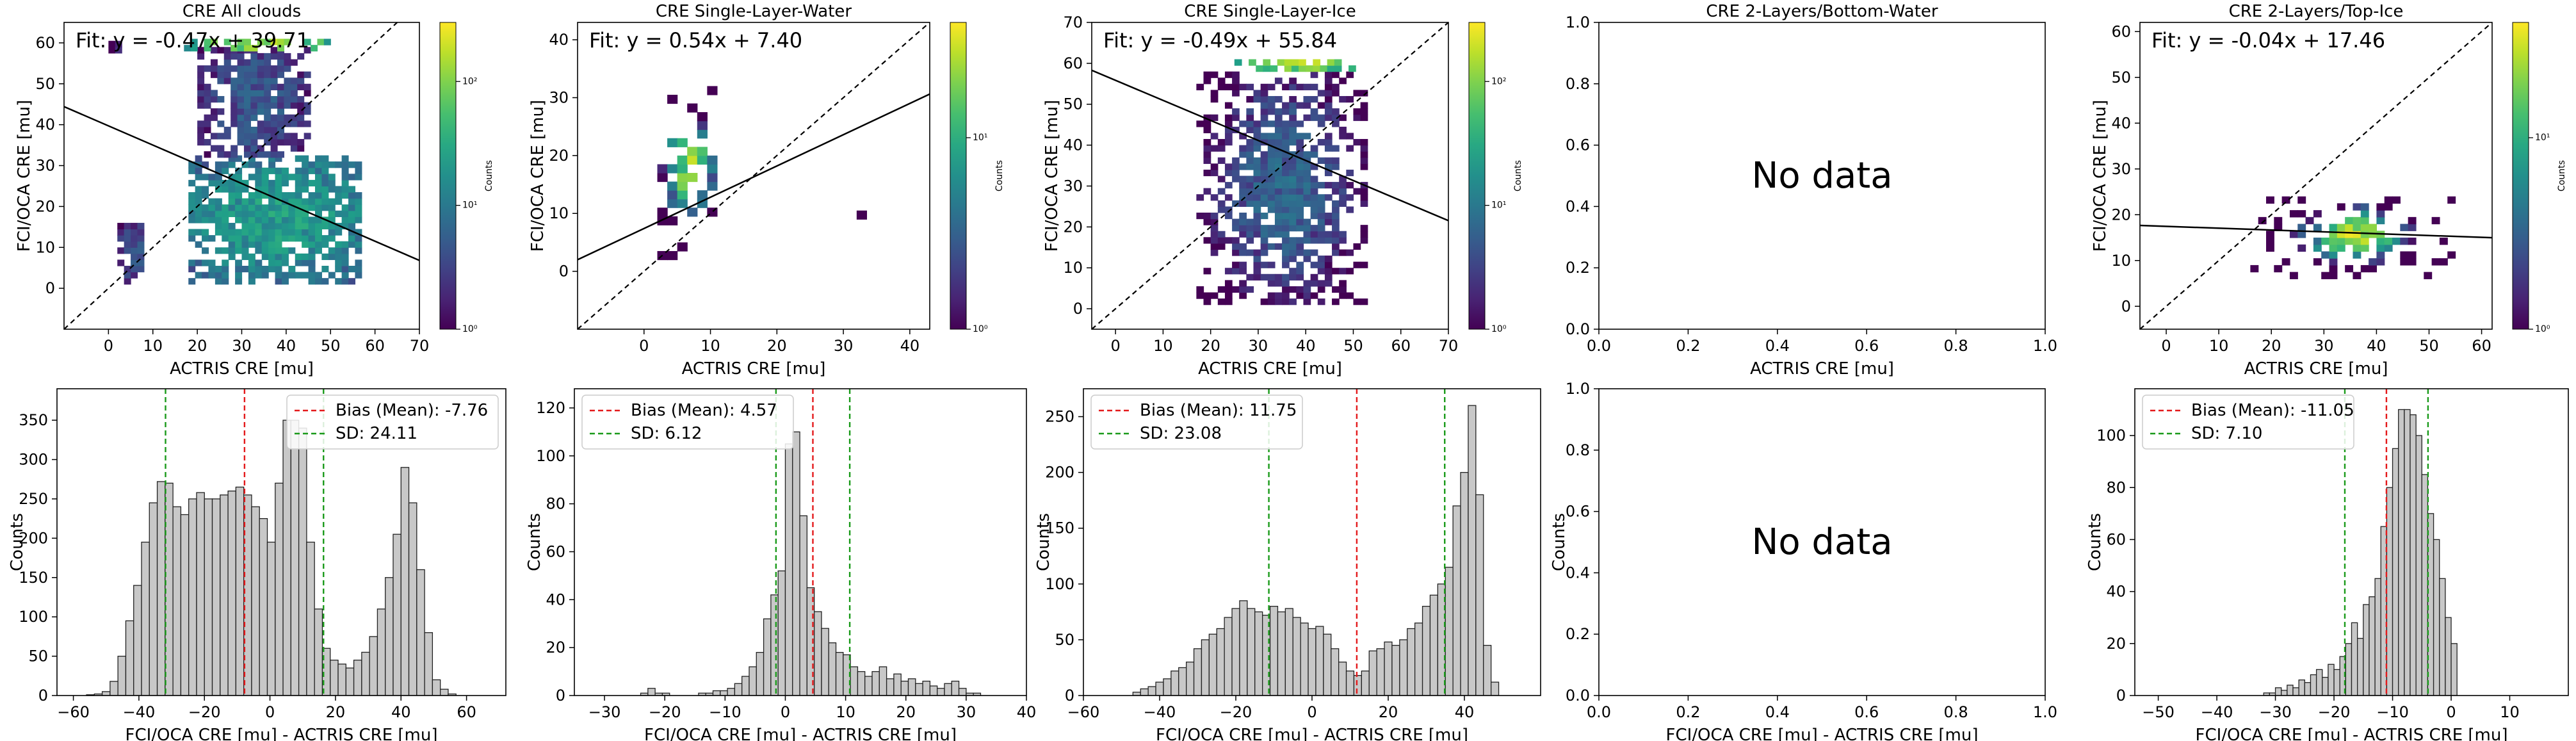 This screenshot has width=2576, height=741. Describe the element at coordinates (958, 176) in the screenshot. I see `colorbar` at that location.